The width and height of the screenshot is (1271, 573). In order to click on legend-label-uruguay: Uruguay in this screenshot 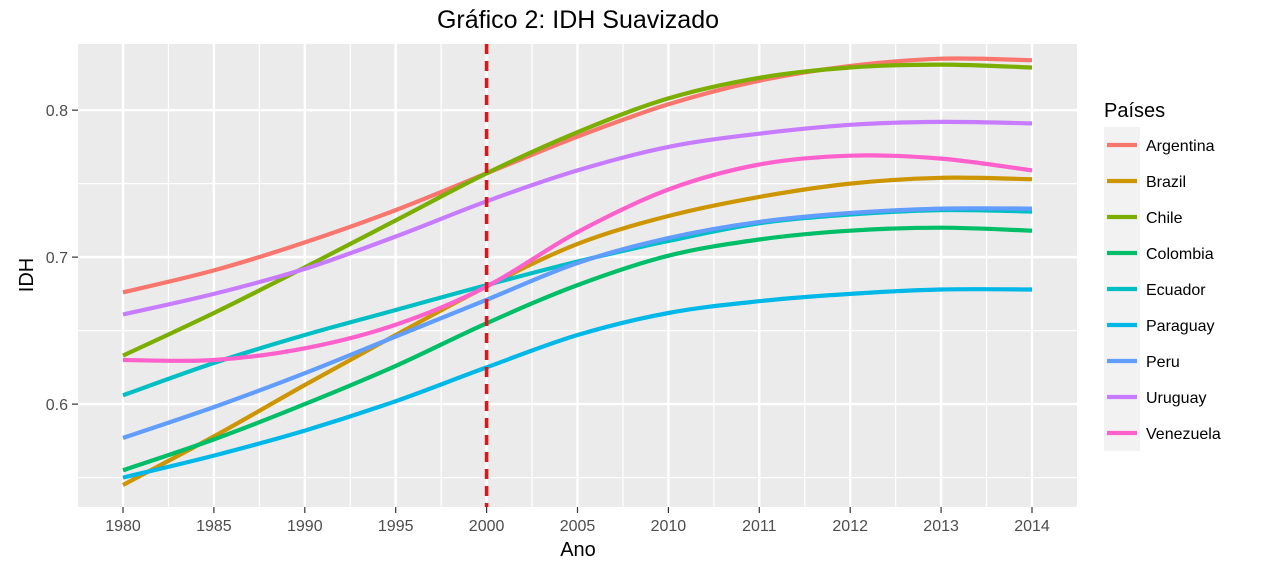, I will do `click(1176, 398)`.